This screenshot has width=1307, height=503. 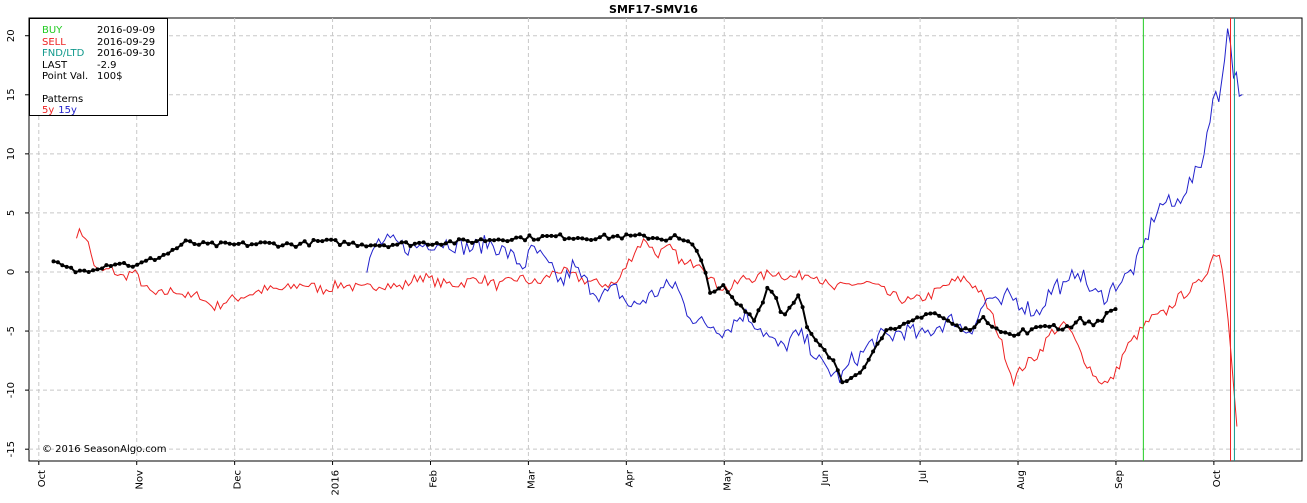 What do you see at coordinates (1021, 480) in the screenshot?
I see `x-tick-label-10: Aug` at bounding box center [1021, 480].